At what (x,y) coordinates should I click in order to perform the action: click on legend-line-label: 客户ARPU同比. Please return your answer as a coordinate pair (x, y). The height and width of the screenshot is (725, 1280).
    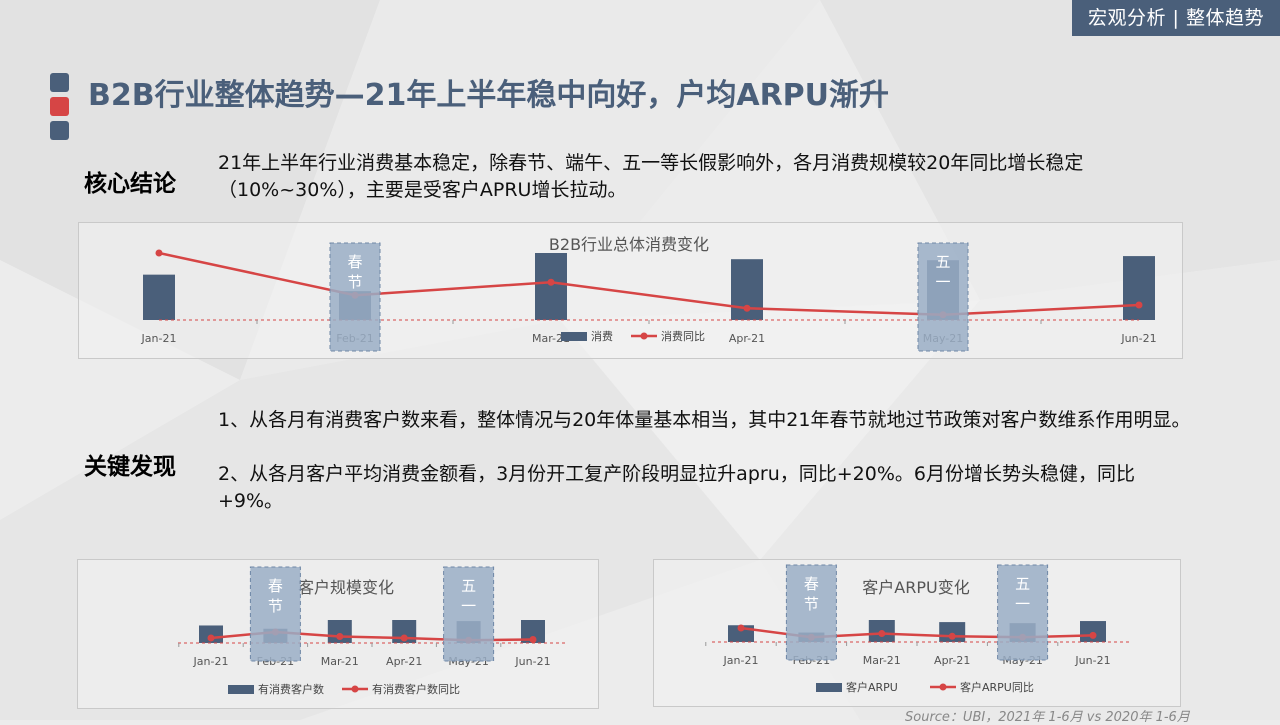
    Looking at the image, I should click on (997, 687).